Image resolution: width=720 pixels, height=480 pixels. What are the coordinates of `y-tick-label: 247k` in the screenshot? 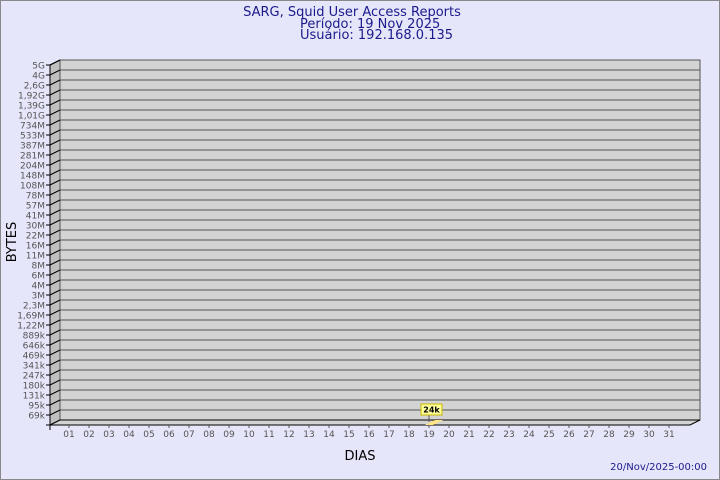 It's located at (34, 377).